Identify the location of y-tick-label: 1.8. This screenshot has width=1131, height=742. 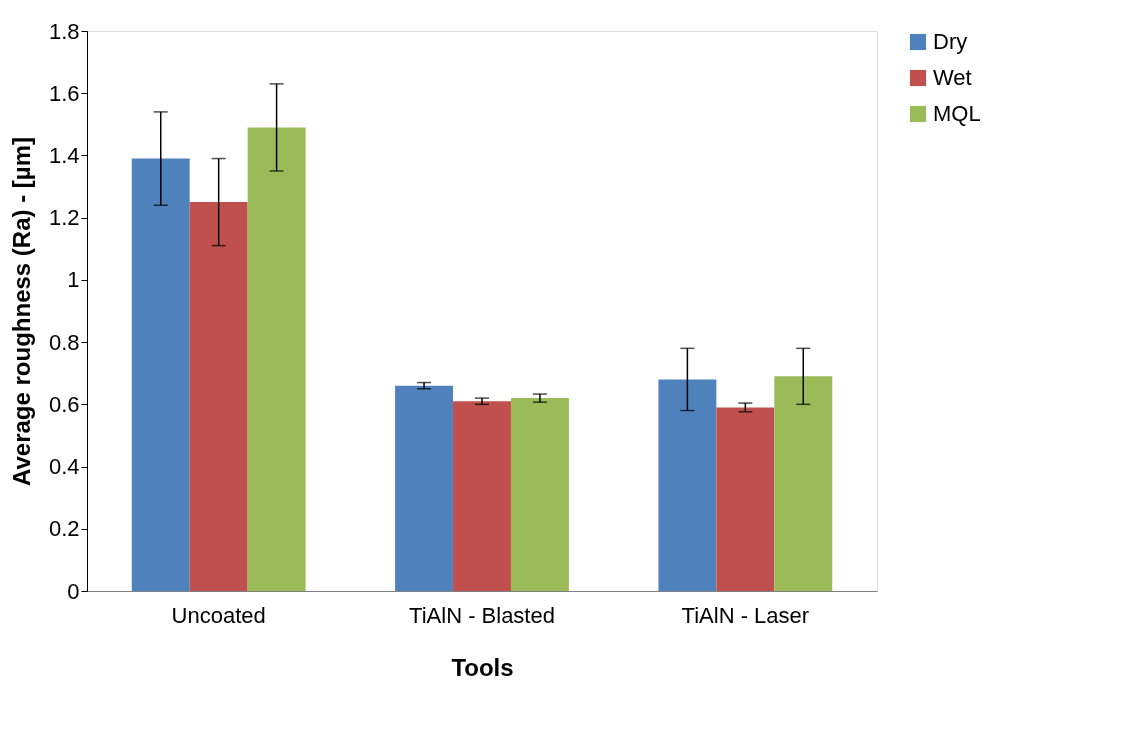
(64, 31).